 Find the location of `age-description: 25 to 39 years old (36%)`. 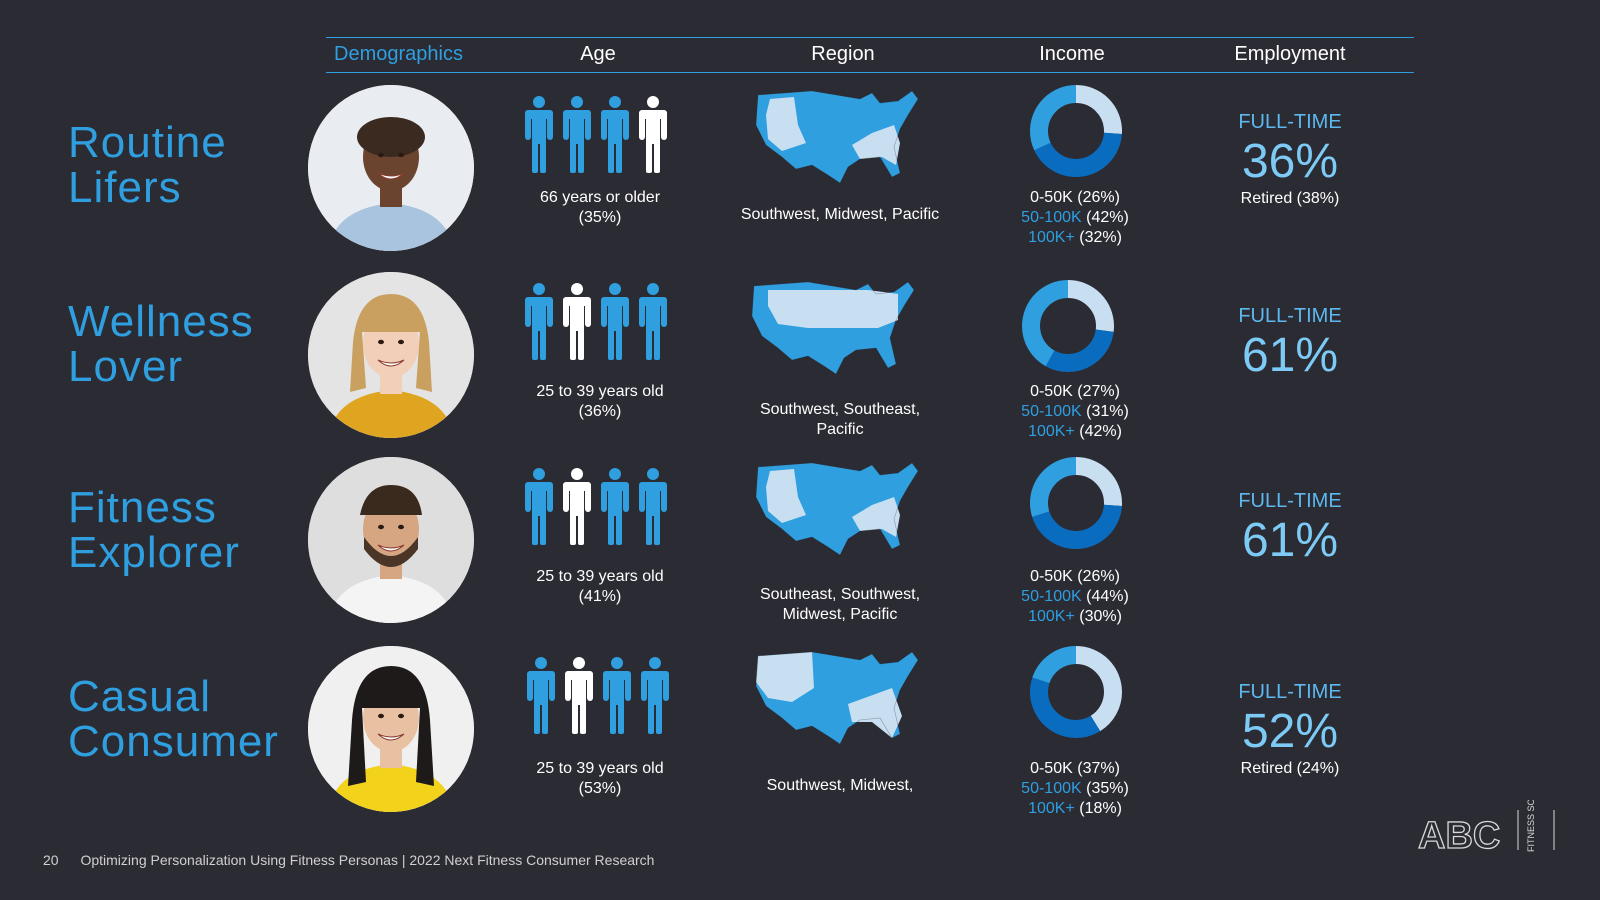

age-description: 25 to 39 years old (36%) is located at coordinates (600, 401).